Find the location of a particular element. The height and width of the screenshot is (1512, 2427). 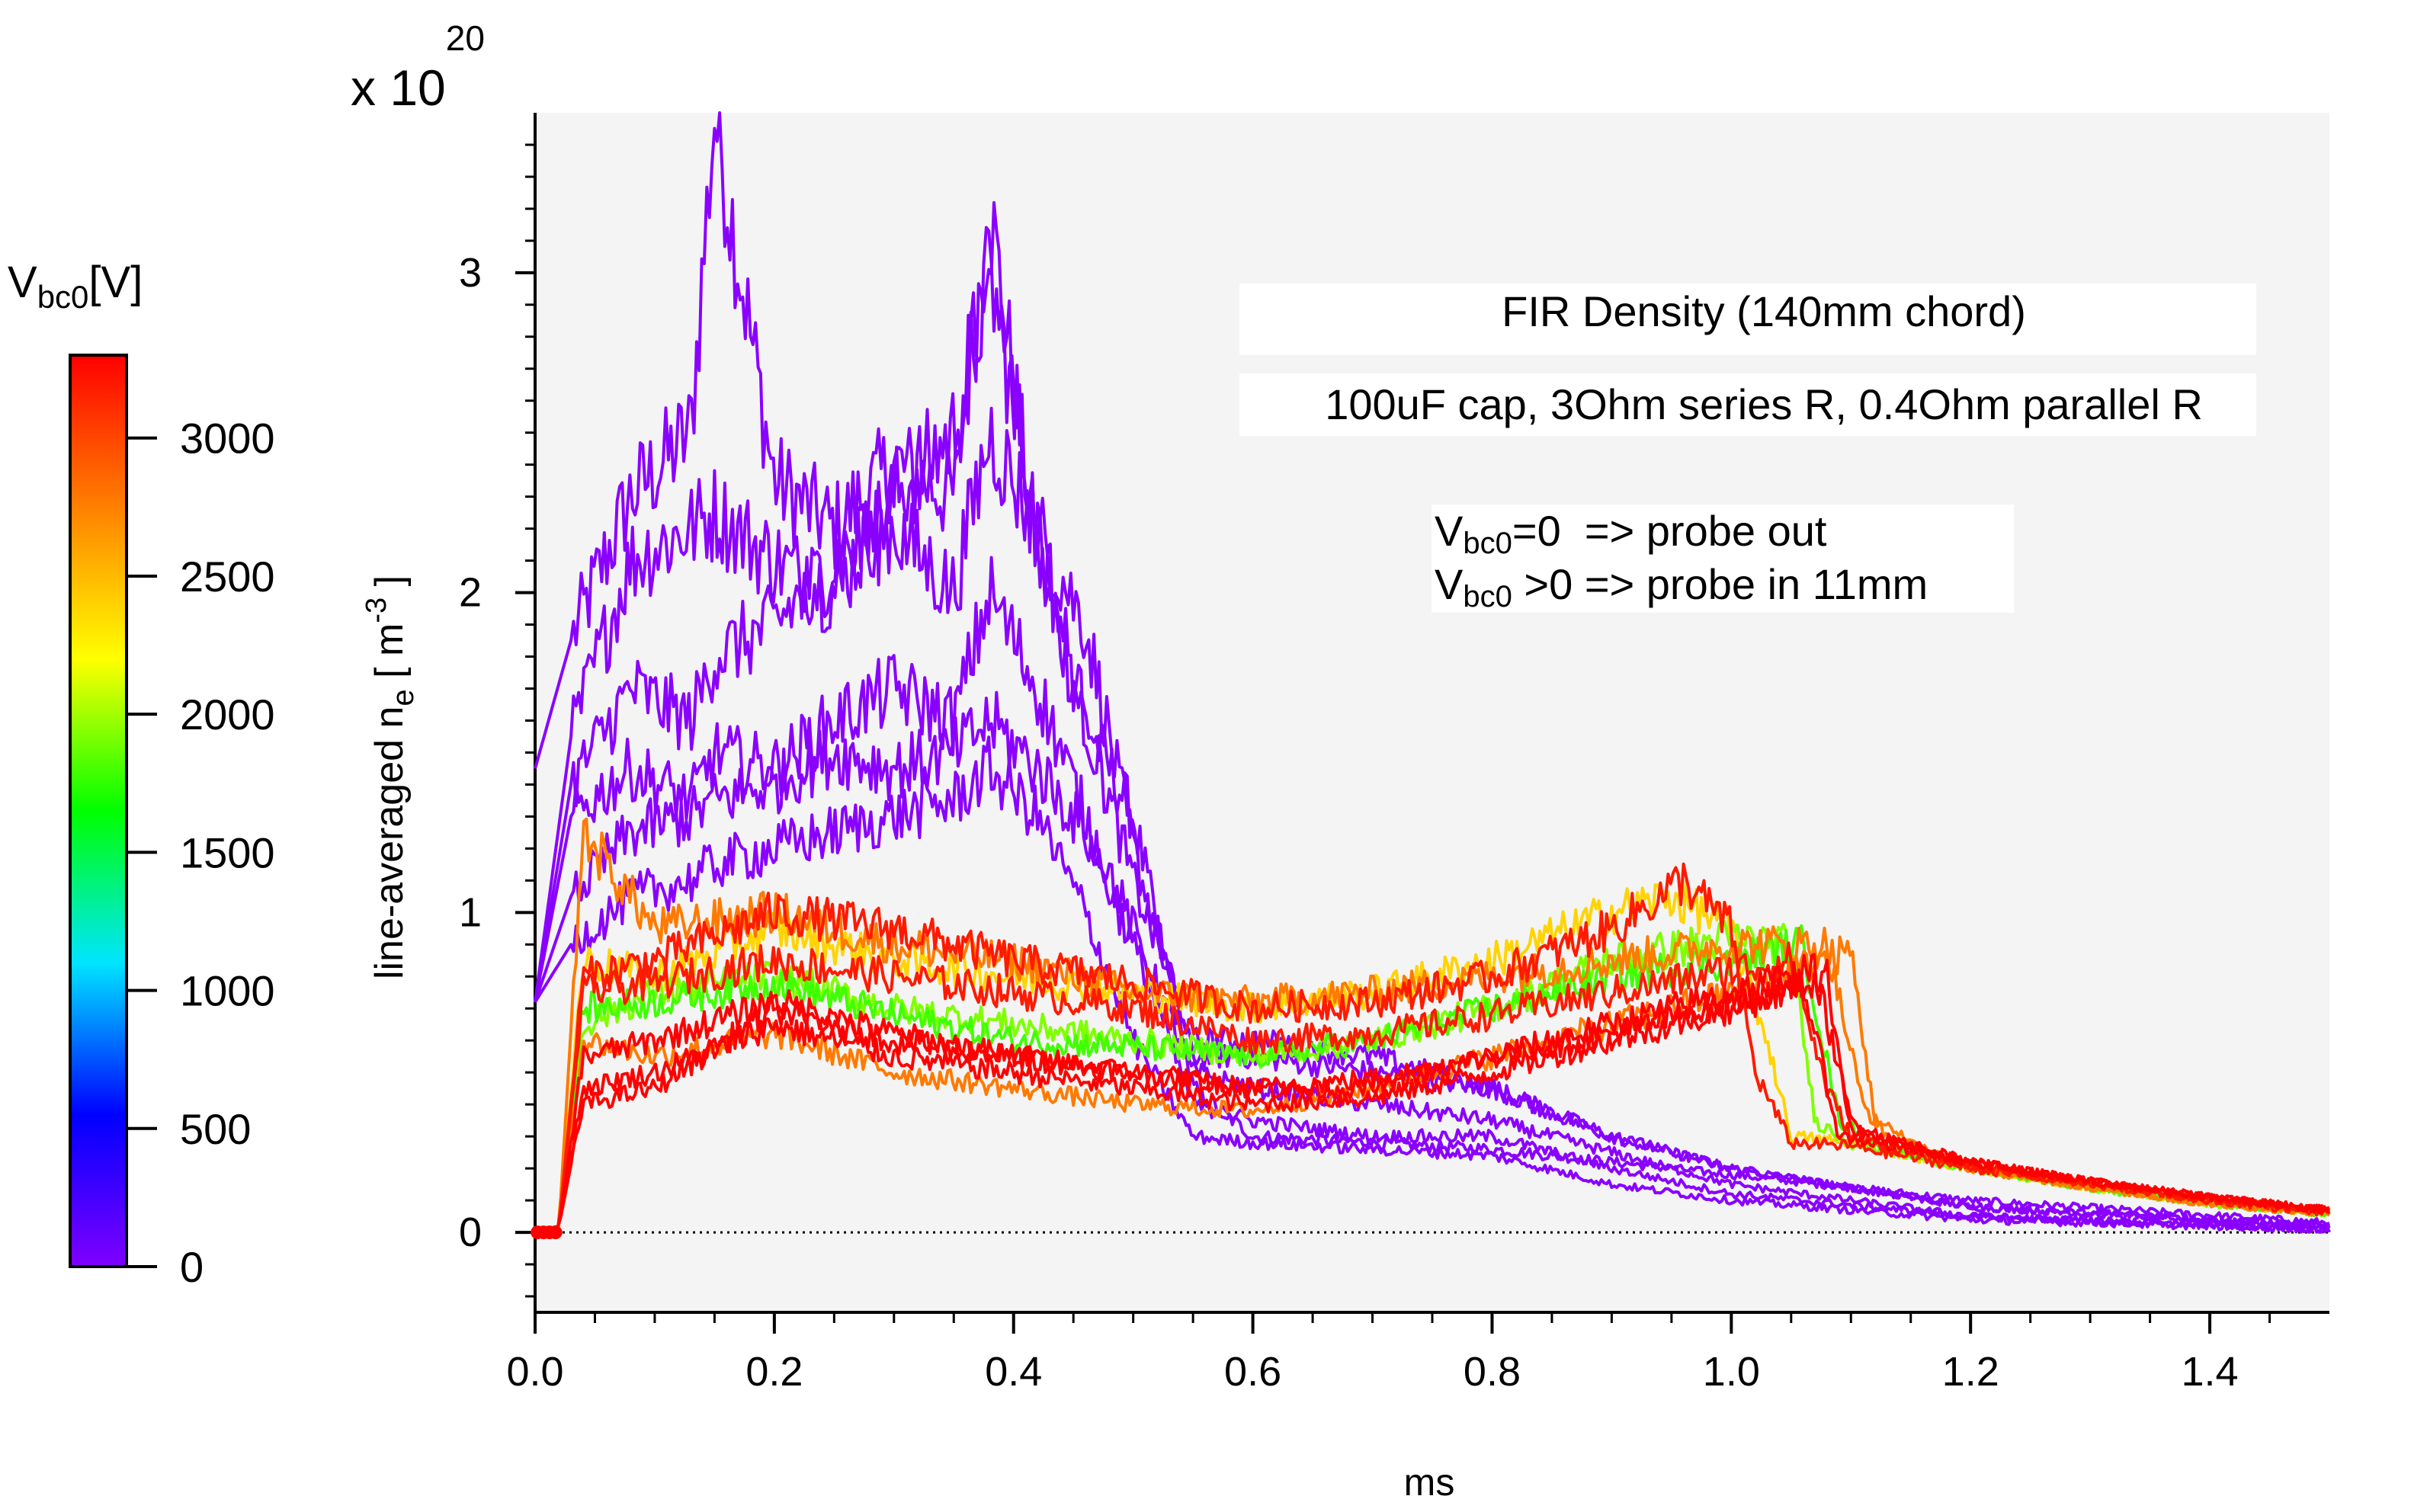

note1-symbol: V is located at coordinates (1450, 531).